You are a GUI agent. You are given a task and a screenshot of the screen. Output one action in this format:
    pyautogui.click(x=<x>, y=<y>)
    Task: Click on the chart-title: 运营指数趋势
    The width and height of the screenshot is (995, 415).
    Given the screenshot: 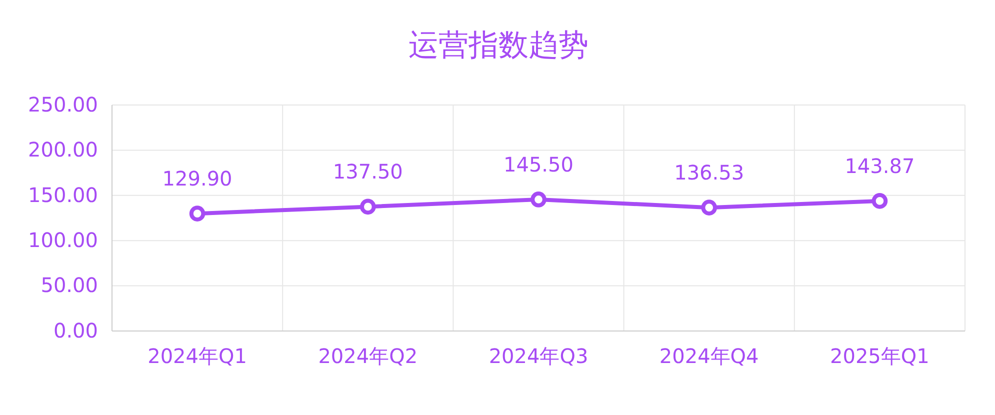 What is the action you would take?
    pyautogui.click(x=498, y=45)
    